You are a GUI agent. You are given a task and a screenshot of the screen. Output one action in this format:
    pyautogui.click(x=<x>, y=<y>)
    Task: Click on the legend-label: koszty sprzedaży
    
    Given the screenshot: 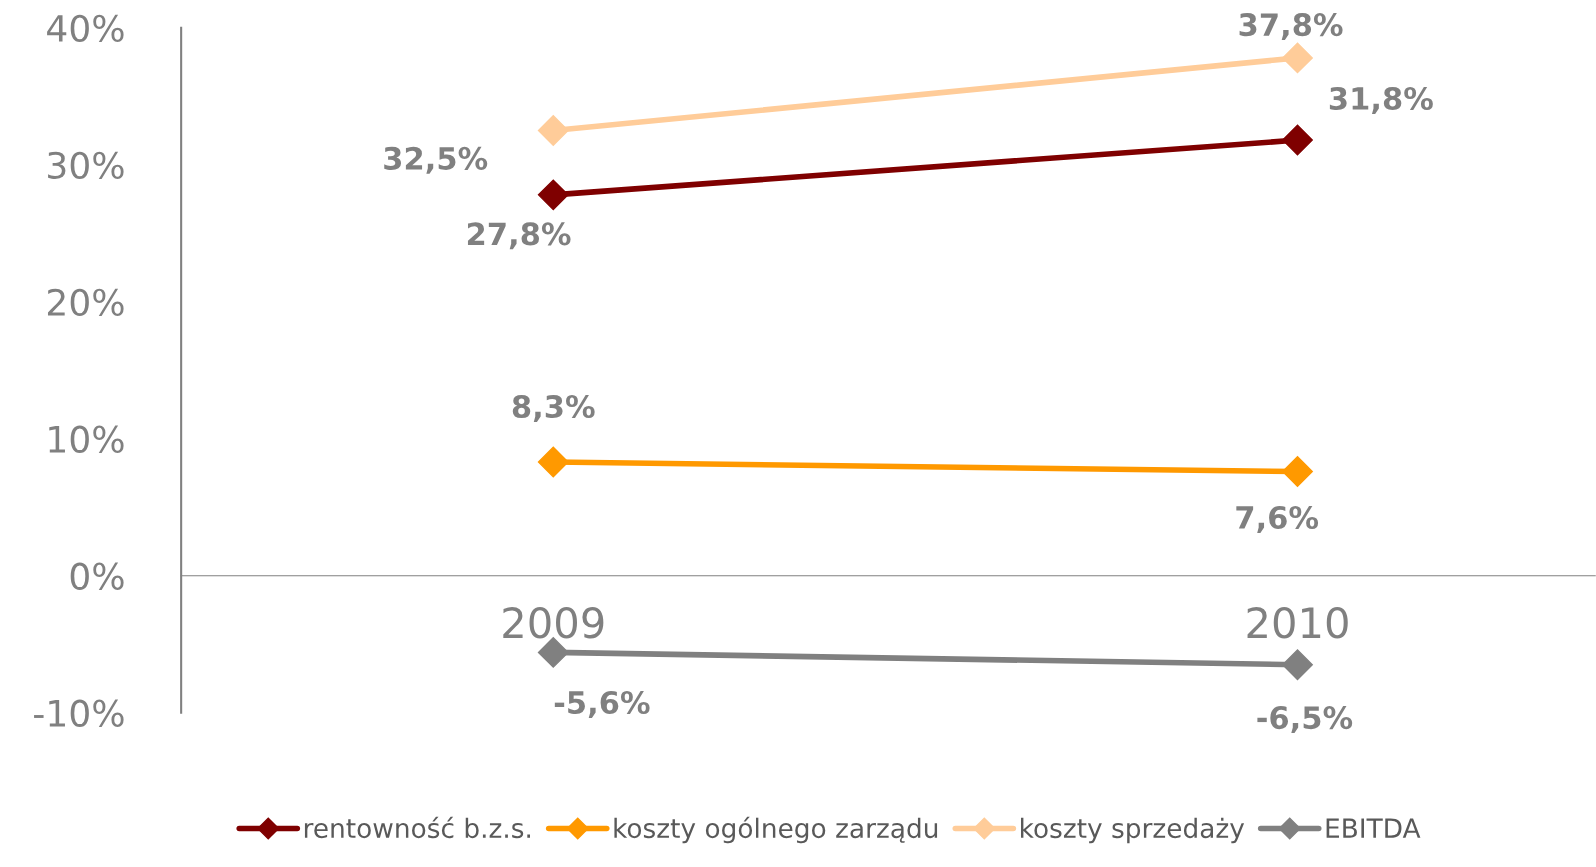 What is the action you would take?
    pyautogui.click(x=1133, y=830)
    